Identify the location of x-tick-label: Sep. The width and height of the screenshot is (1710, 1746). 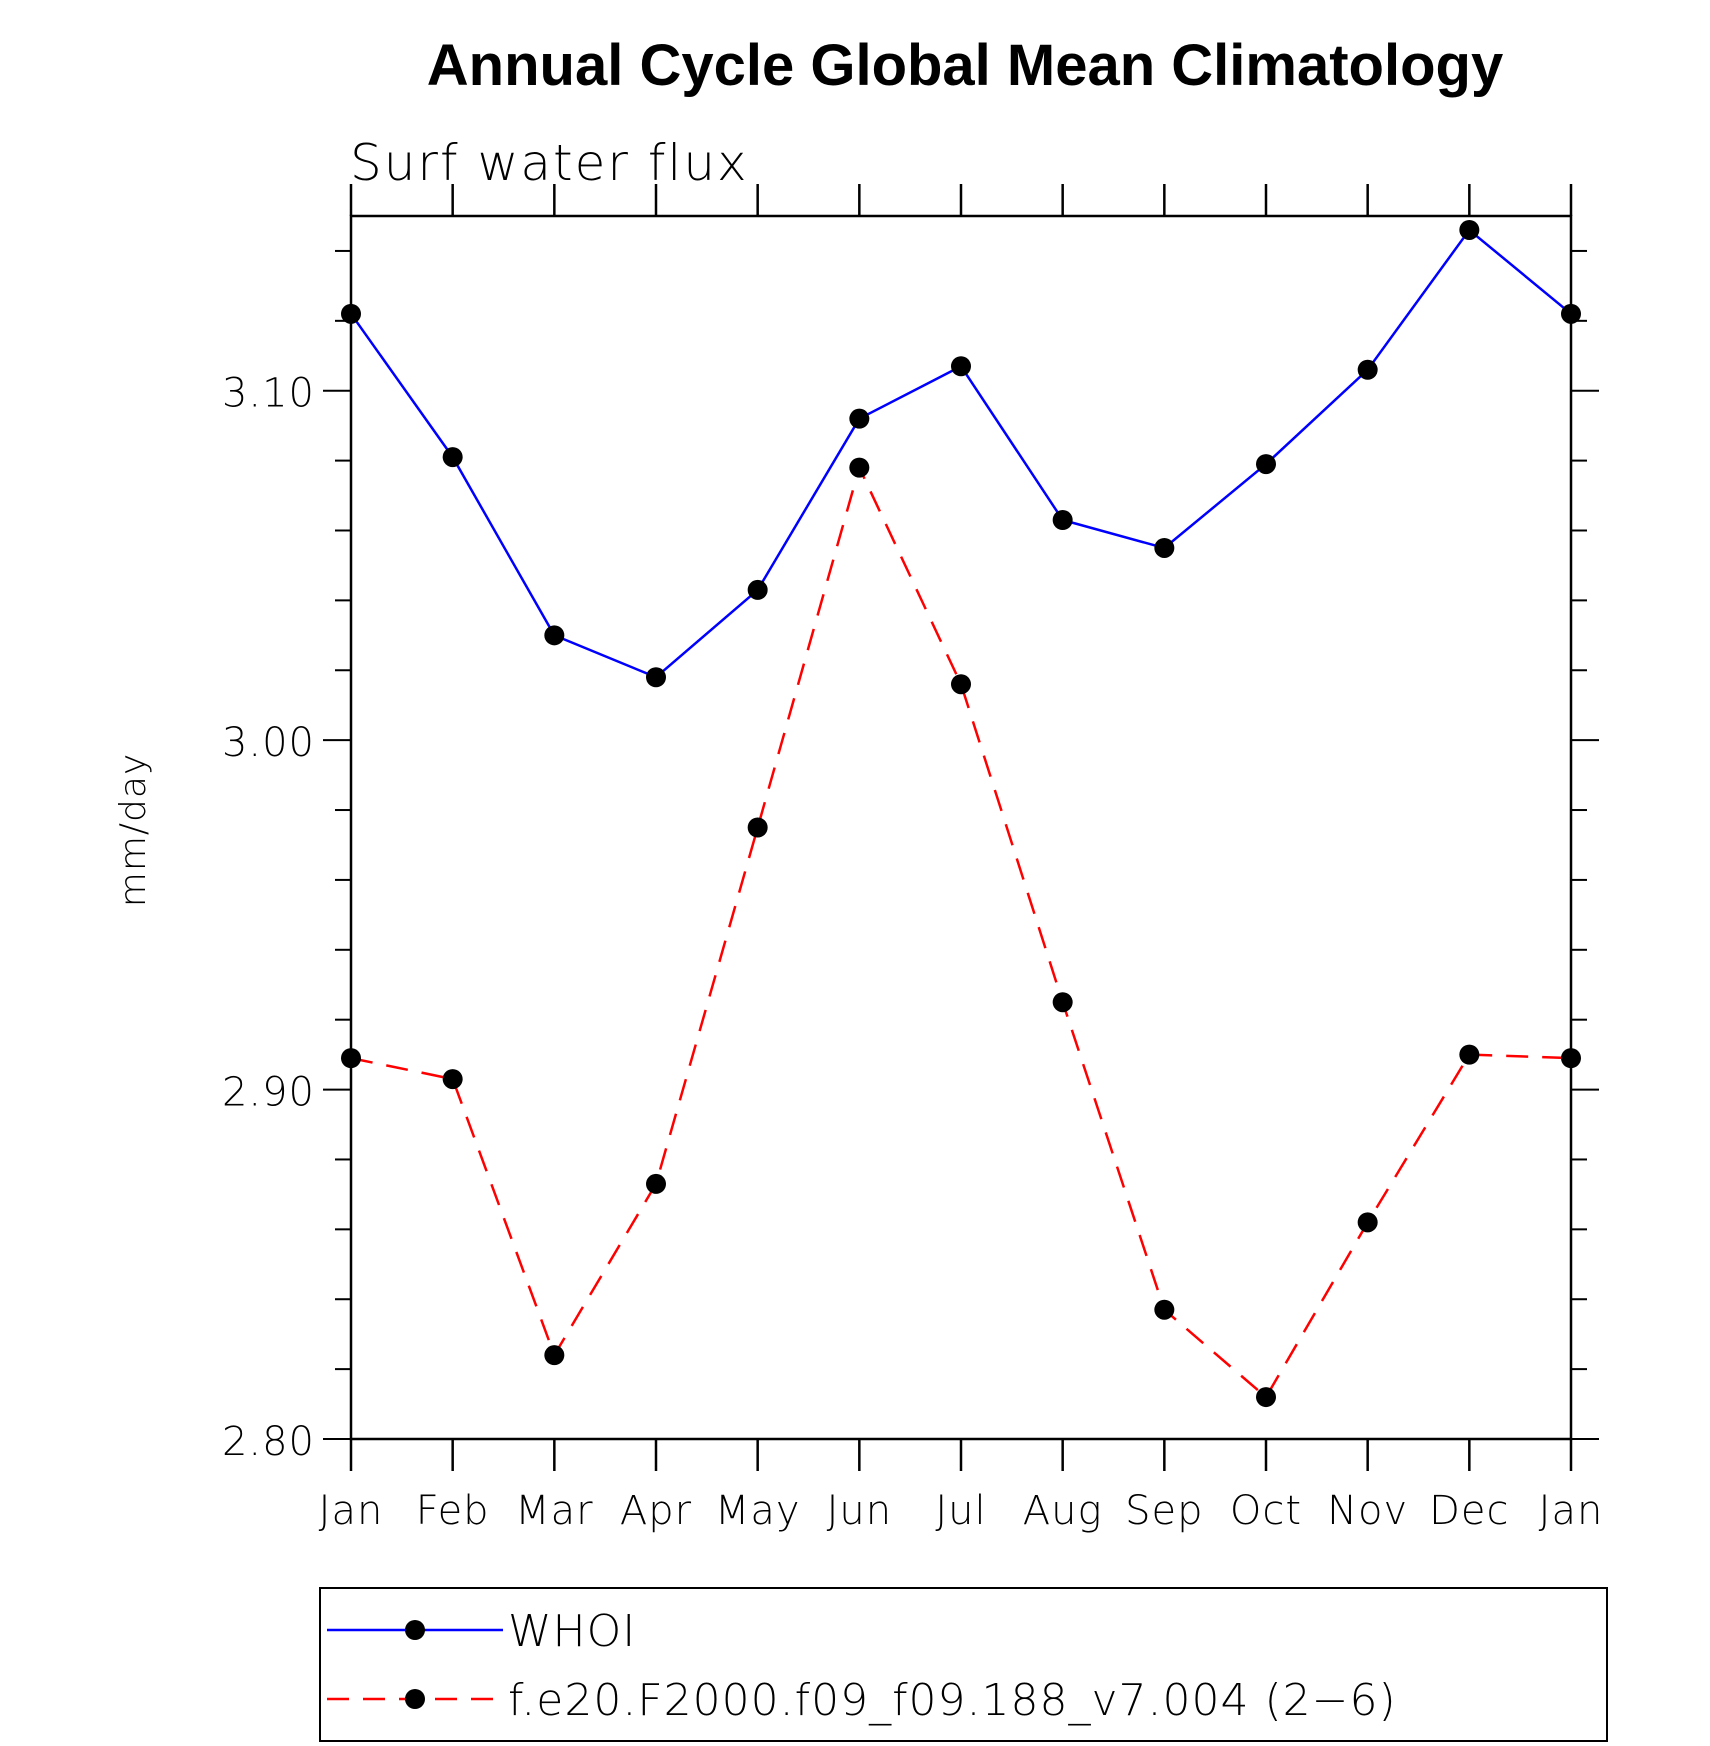
(1164, 1511).